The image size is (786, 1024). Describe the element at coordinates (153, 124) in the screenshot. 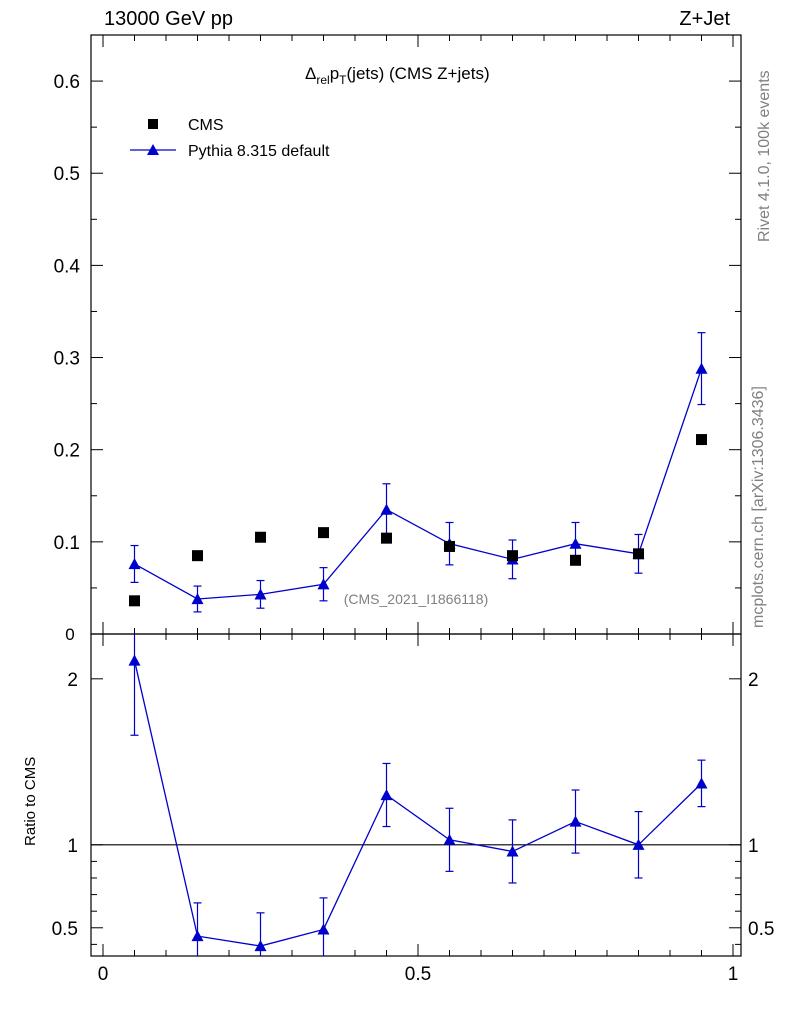

I see `legend-cms-marker` at that location.